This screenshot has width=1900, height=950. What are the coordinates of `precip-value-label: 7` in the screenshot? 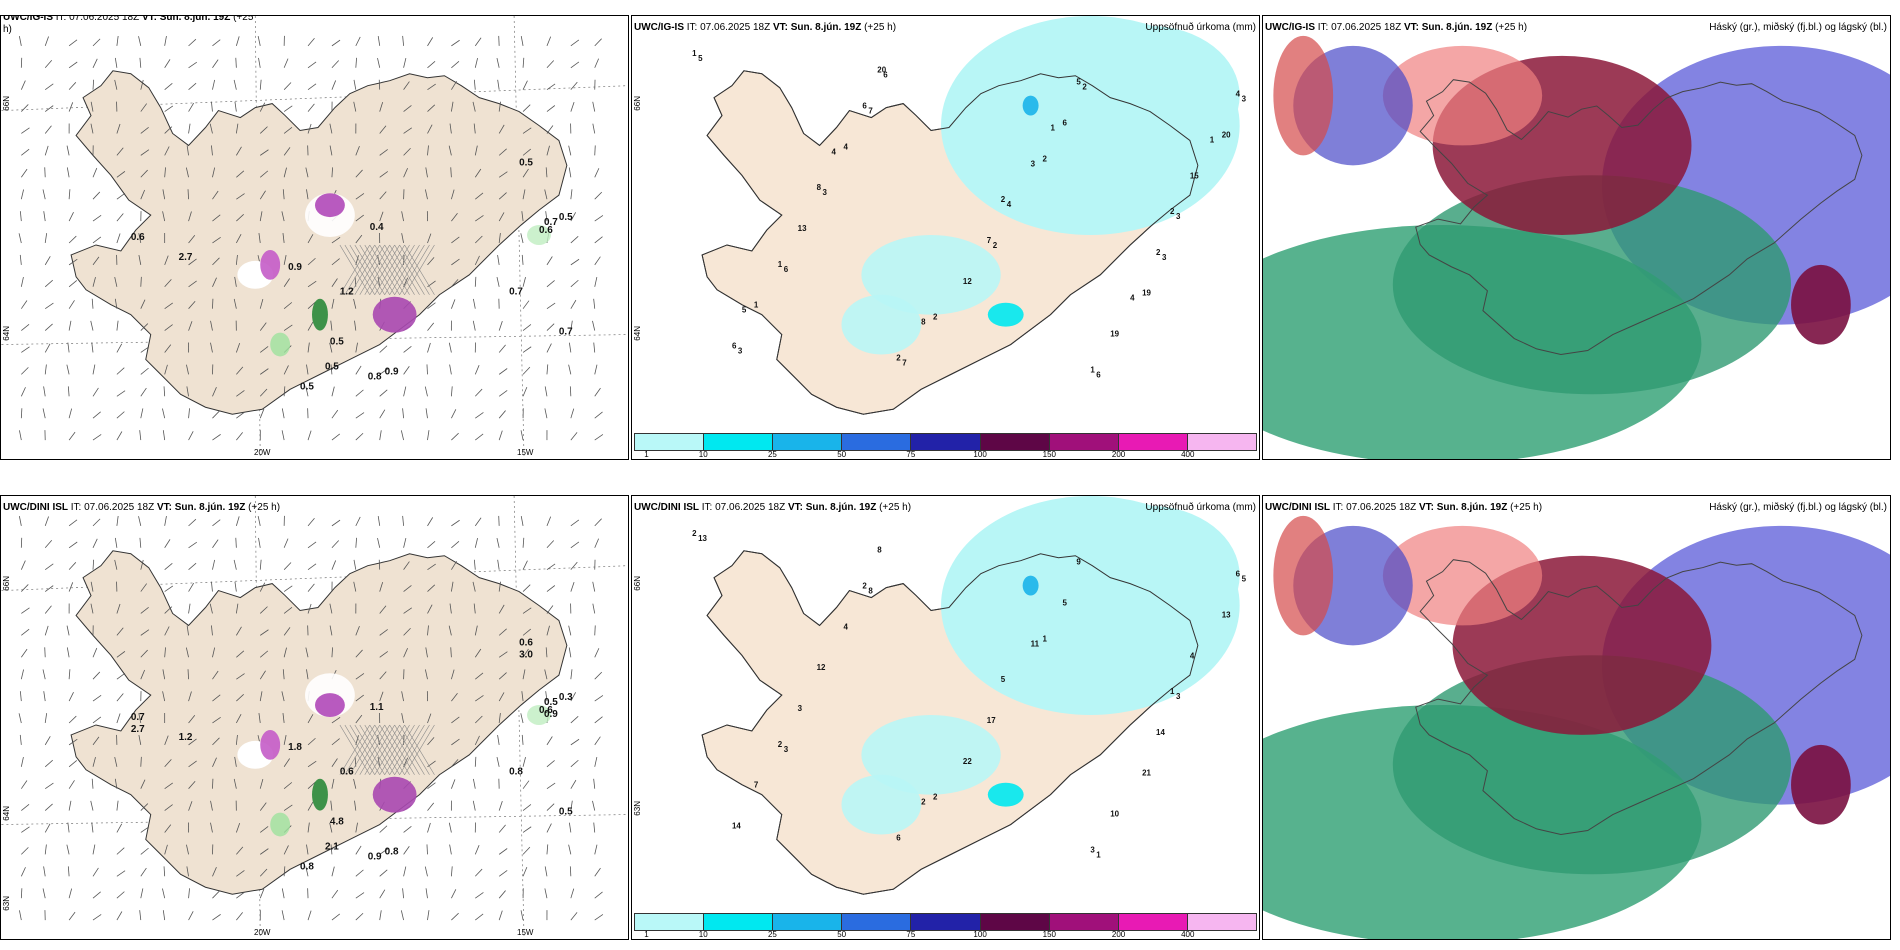 It's located at (870, 111).